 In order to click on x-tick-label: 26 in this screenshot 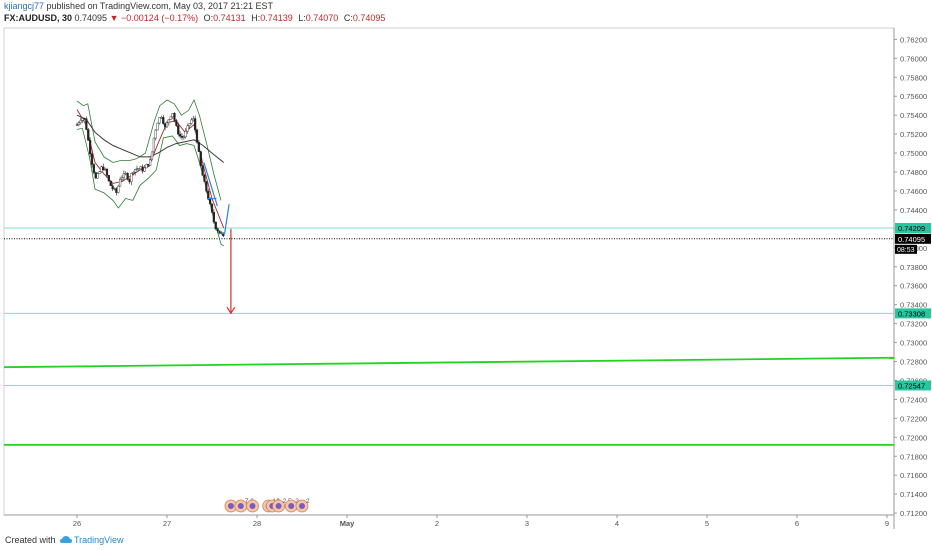, I will do `click(77, 523)`.